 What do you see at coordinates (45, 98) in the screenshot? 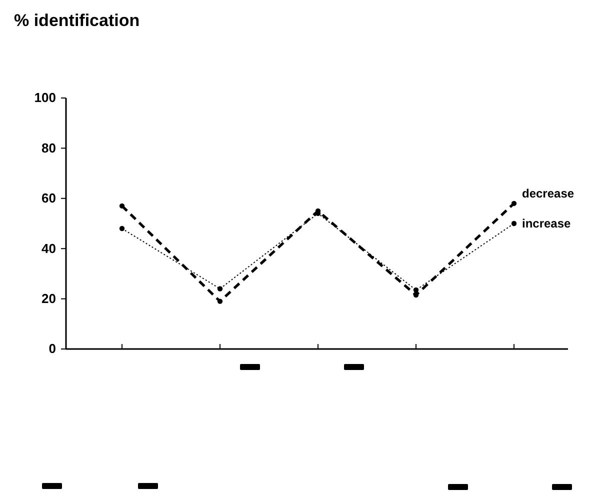
I see `y-tick-label: 100` at bounding box center [45, 98].